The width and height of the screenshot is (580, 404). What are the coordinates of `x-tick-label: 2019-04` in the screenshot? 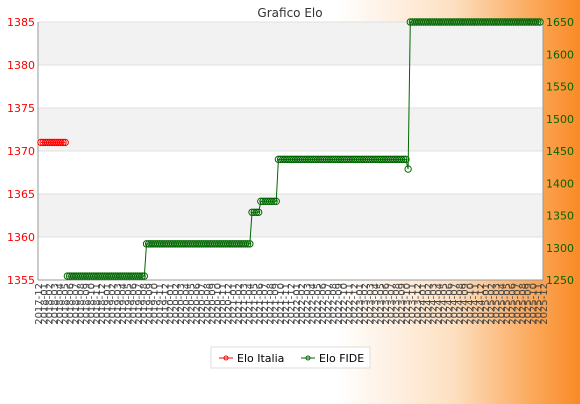 It's located at (123, 304).